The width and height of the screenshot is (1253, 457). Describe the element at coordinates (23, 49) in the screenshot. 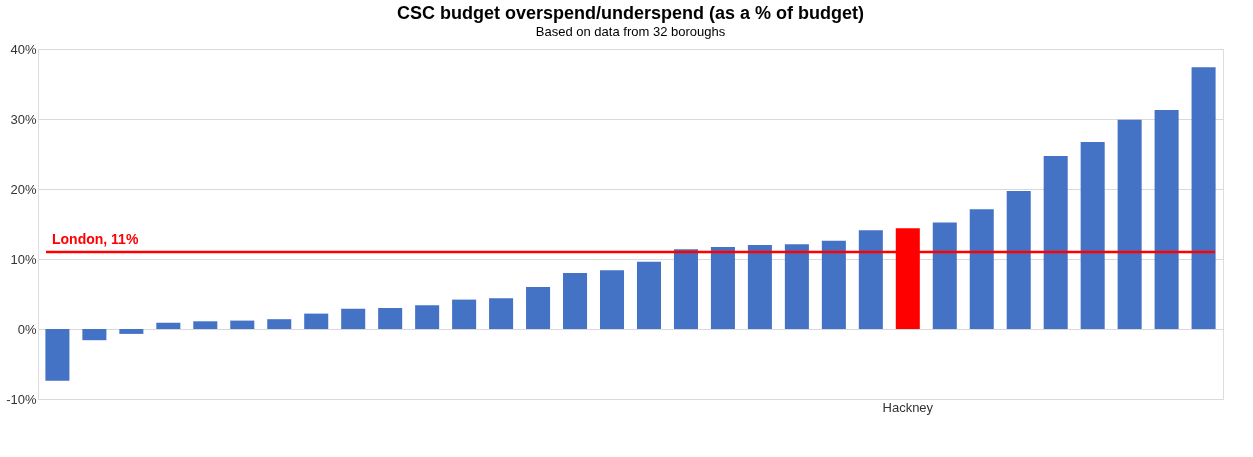

I see `y-tick-label: 40%` at that location.